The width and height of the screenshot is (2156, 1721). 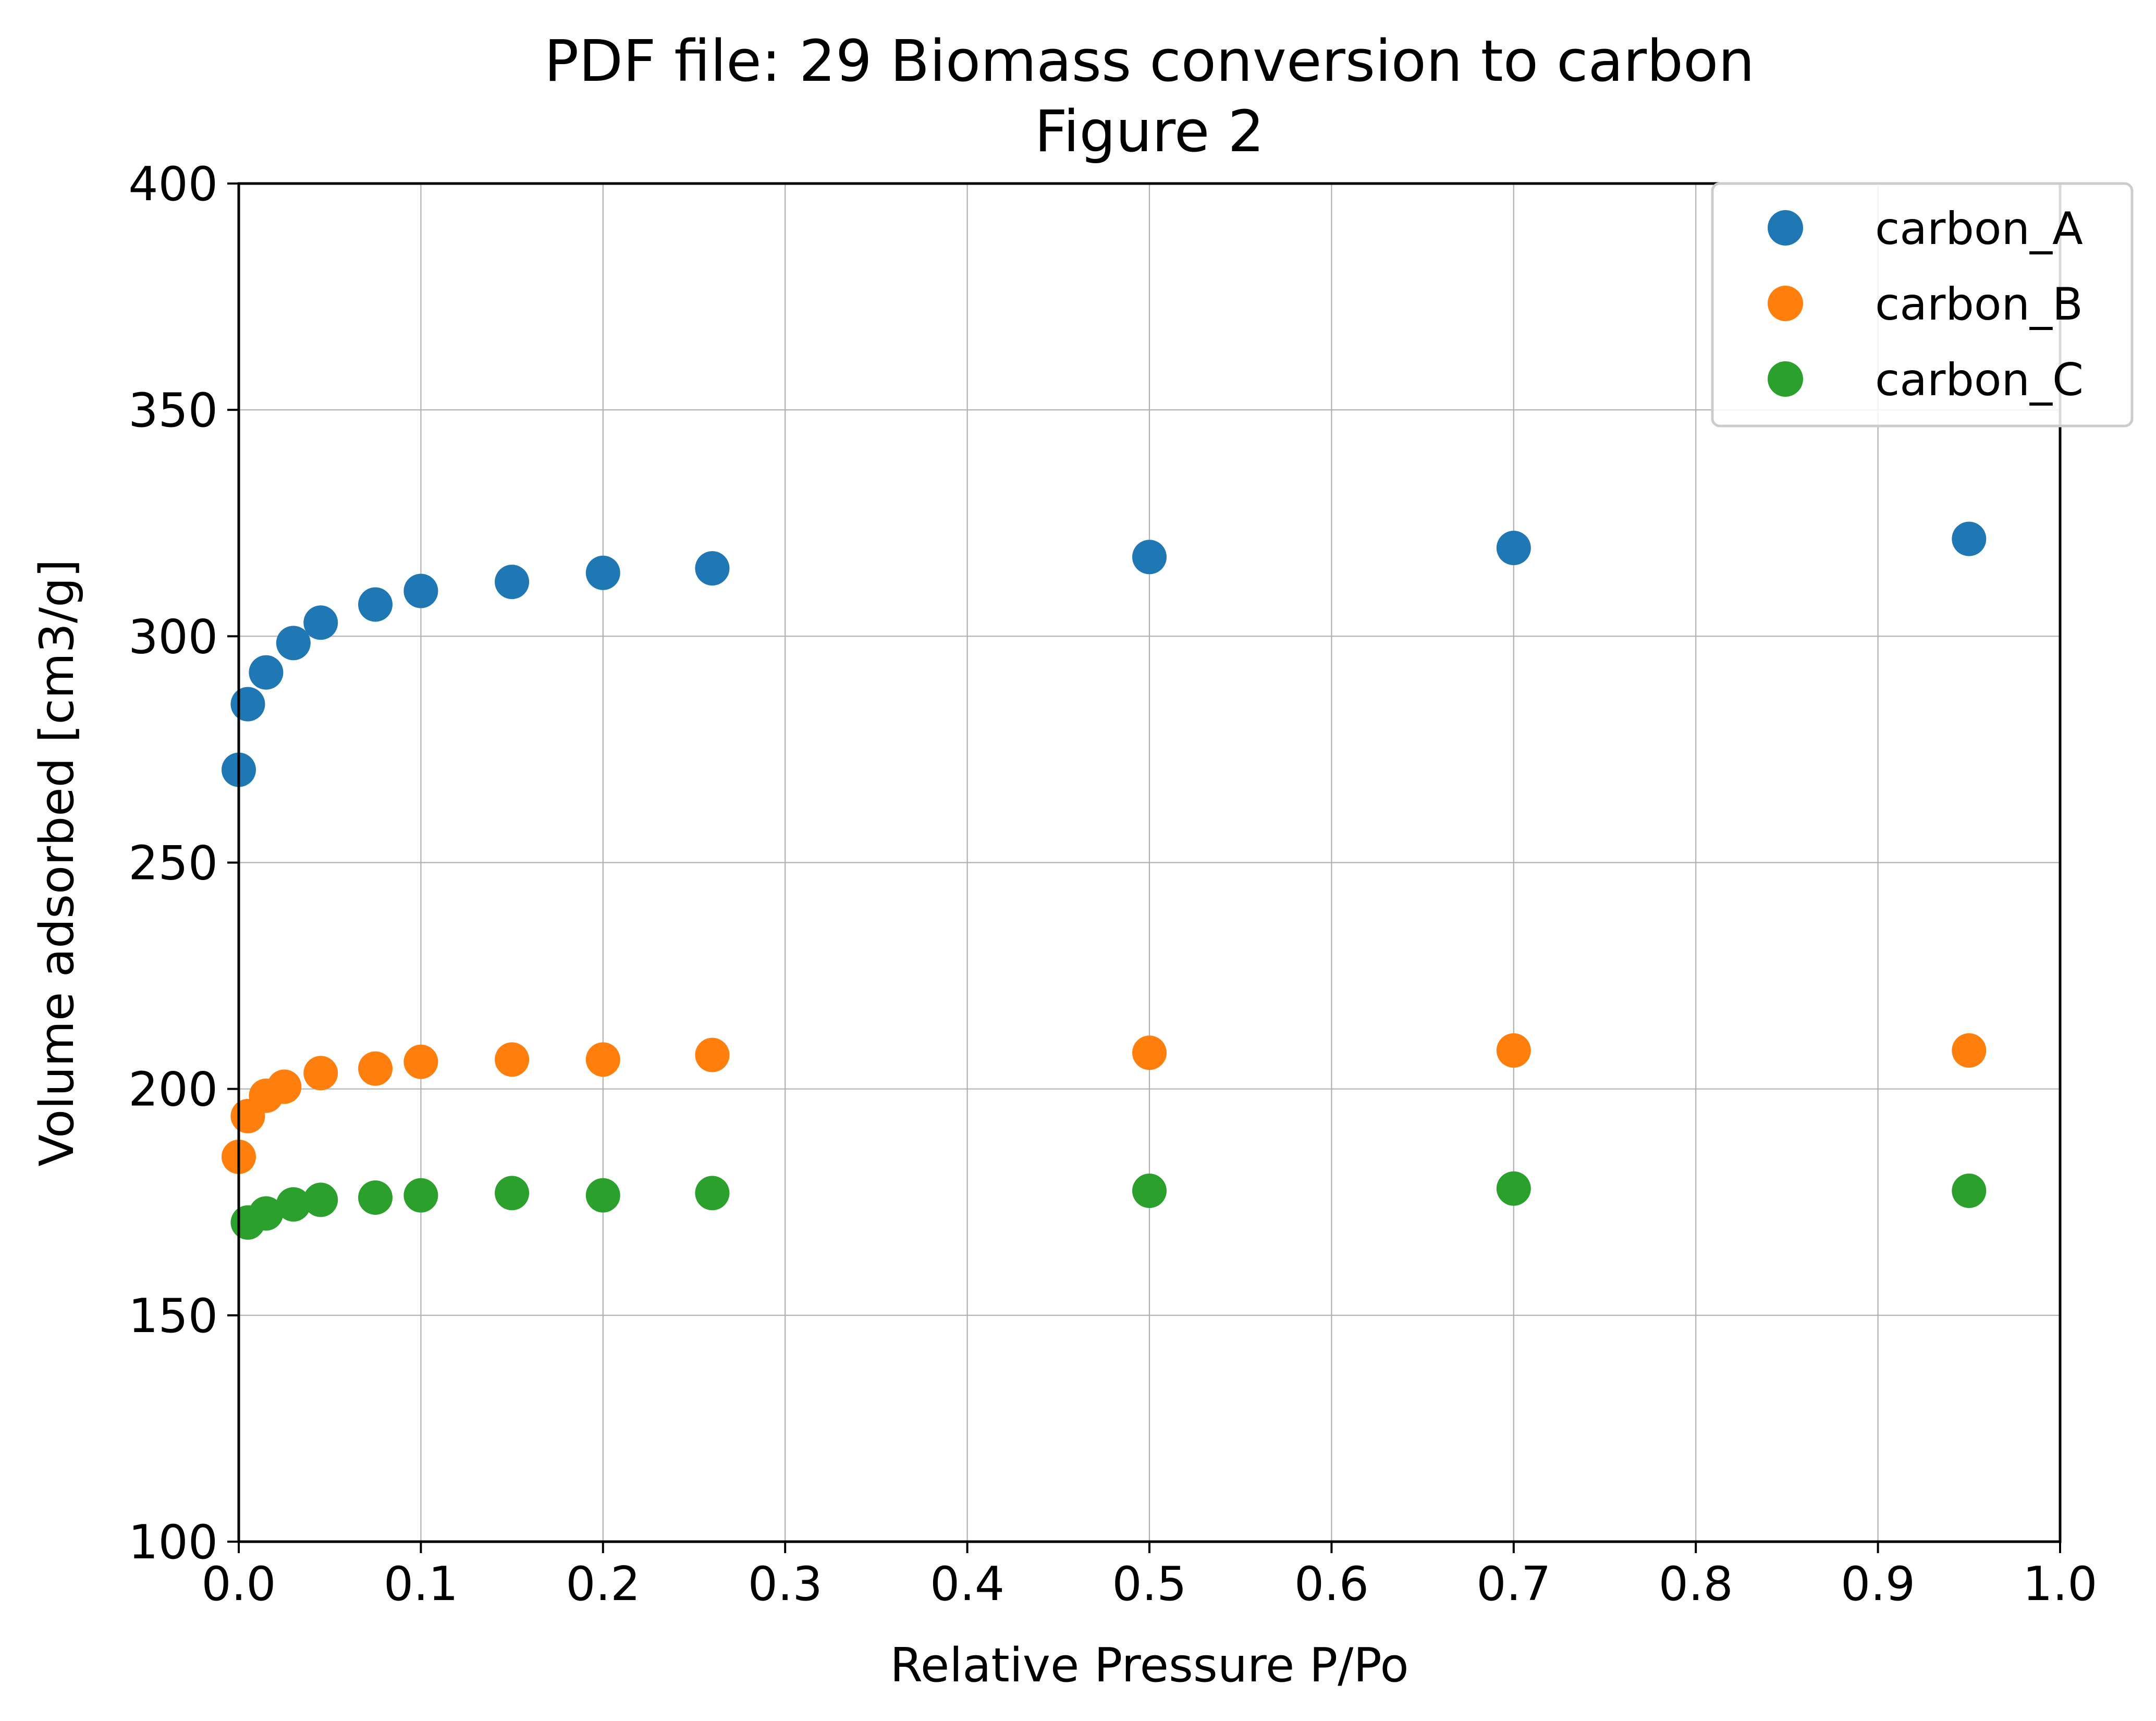 I want to click on legend-marker-carbon-a, so click(x=1785, y=228).